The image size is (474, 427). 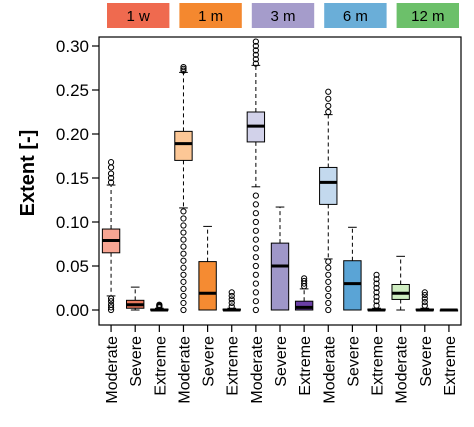 I want to click on y-tick-label: 0.15, so click(x=72, y=178).